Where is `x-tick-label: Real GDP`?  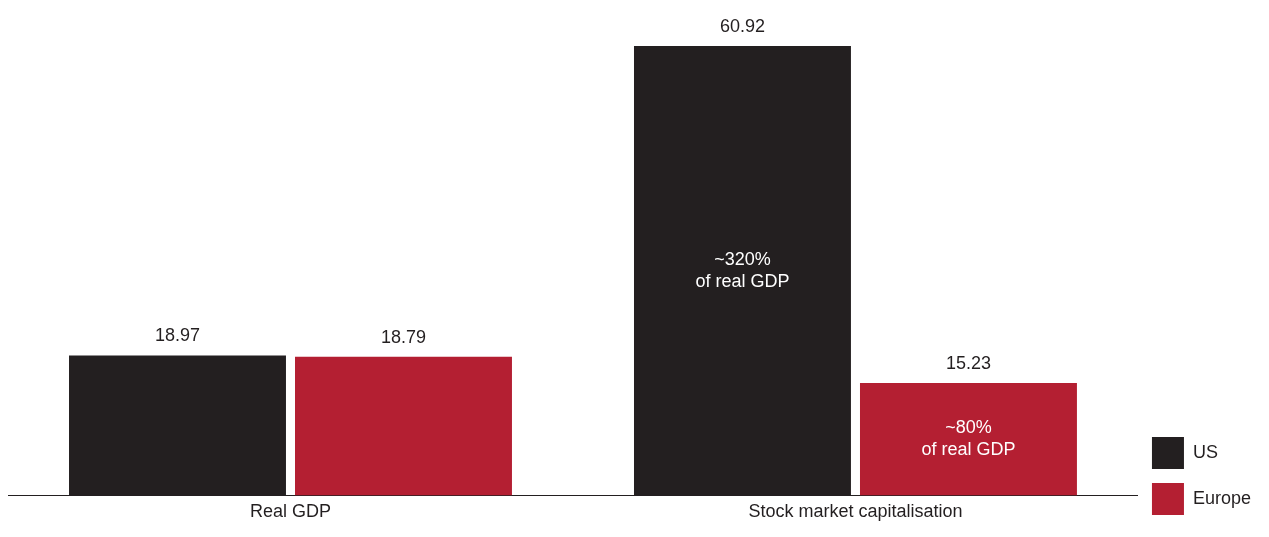
x-tick-label: Real GDP is located at coordinates (290, 511).